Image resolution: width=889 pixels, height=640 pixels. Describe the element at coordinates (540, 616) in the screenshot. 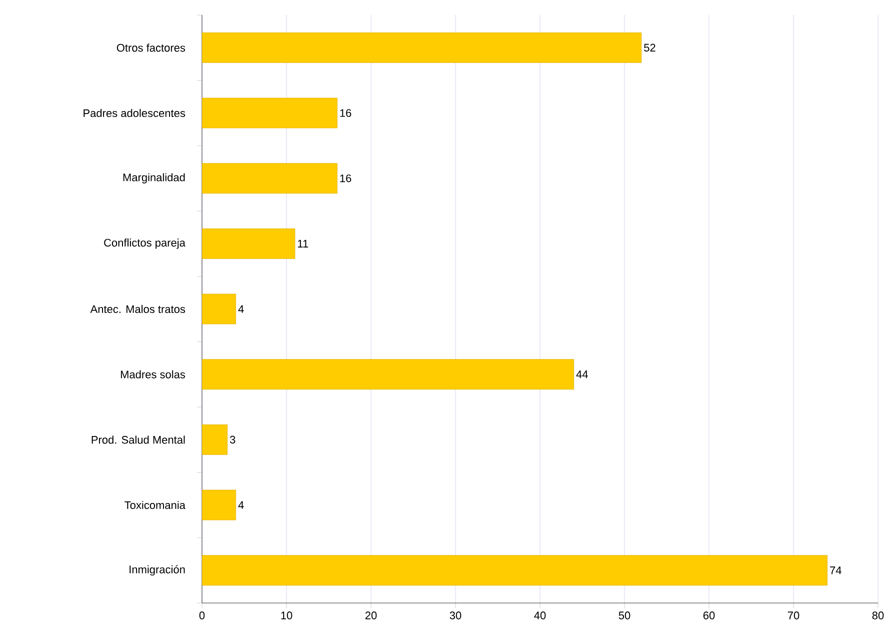

I see `x-tick-label: 40` at that location.